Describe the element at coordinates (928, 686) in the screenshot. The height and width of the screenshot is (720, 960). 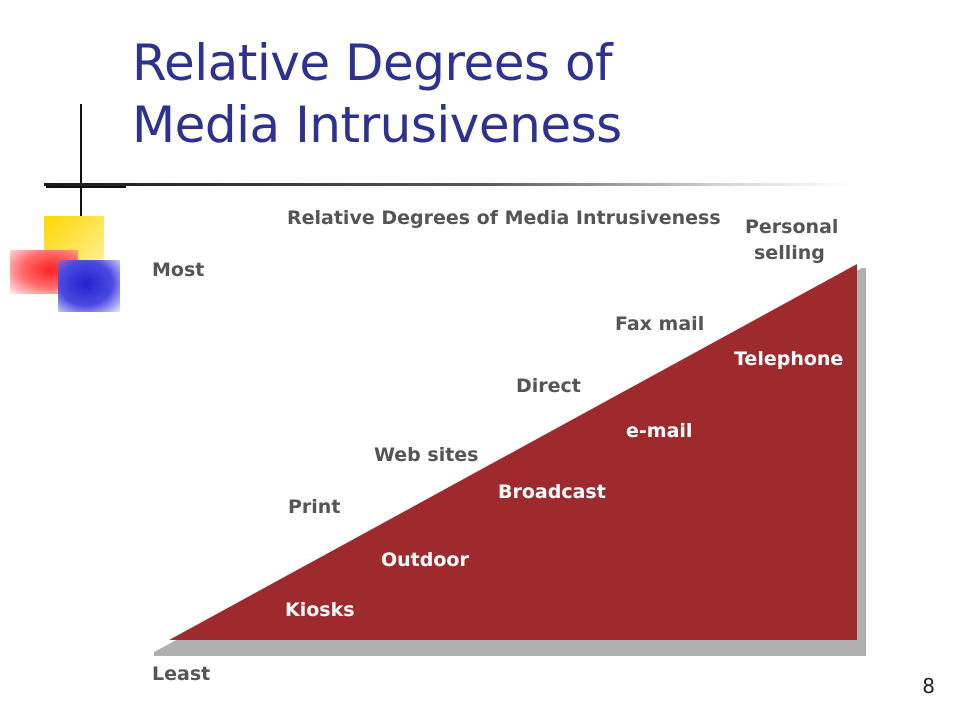
I see `slide-number: 8` at that location.